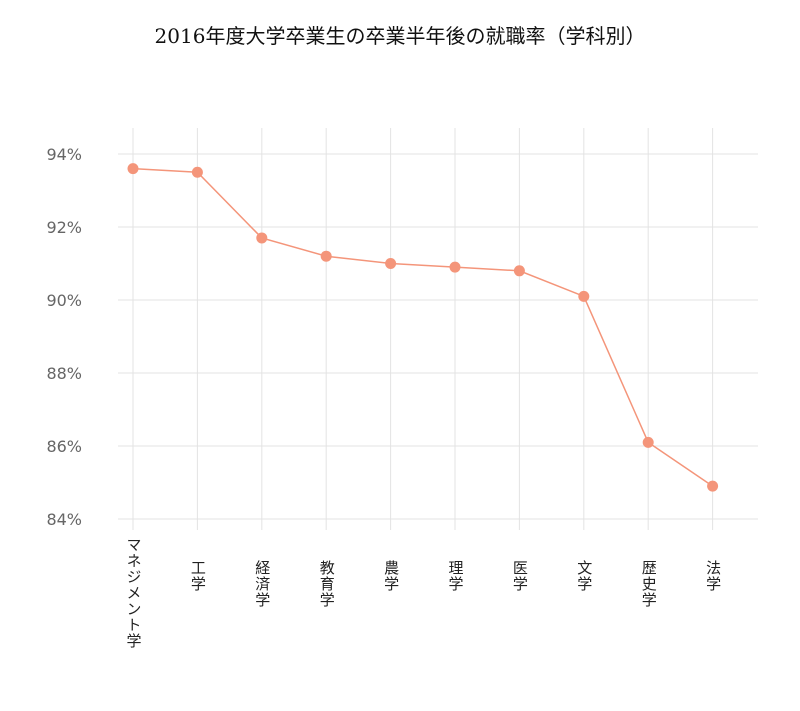 Image resolution: width=800 pixels, height=711 pixels. What do you see at coordinates (64, 300) in the screenshot?
I see `y-tick-label: 90%` at bounding box center [64, 300].